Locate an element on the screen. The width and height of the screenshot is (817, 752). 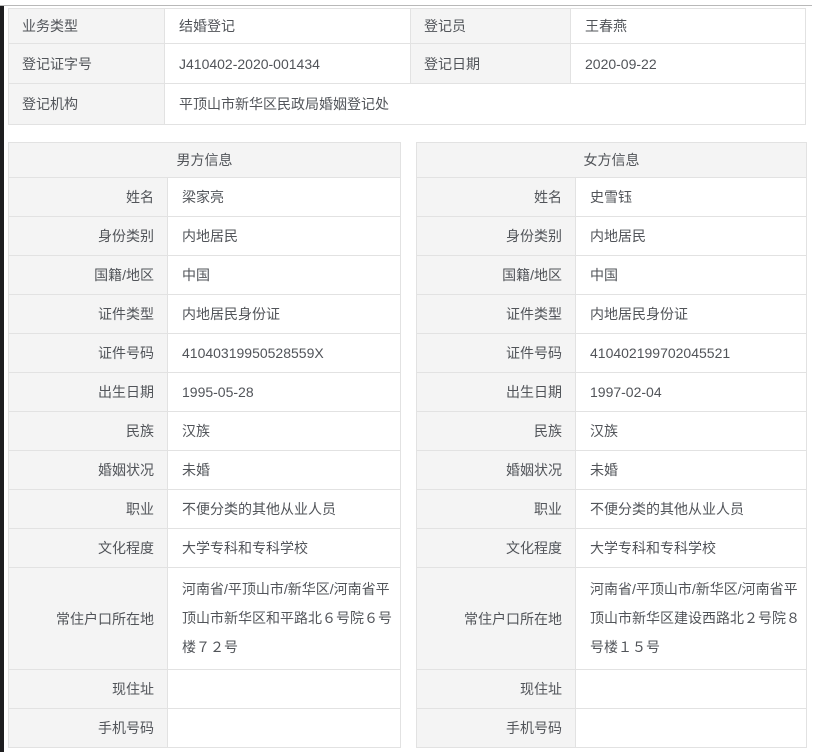
field-value-id-number: 410402199702045521 is located at coordinates (691, 353).